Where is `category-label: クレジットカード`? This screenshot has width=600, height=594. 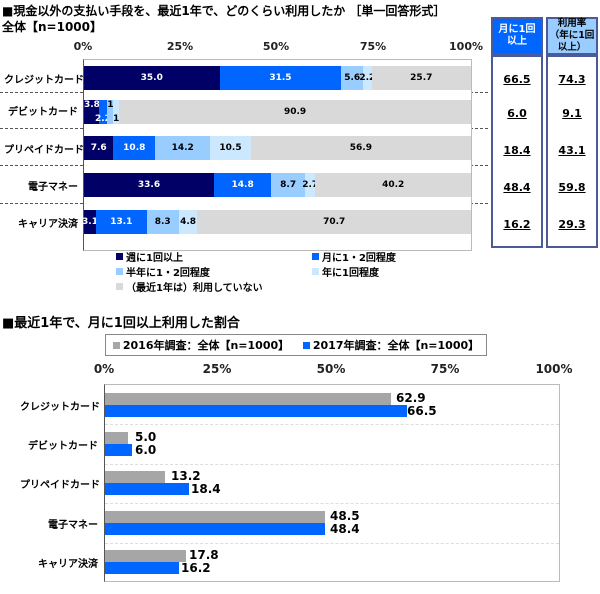
category-label: クレジットカード is located at coordinates (60, 407).